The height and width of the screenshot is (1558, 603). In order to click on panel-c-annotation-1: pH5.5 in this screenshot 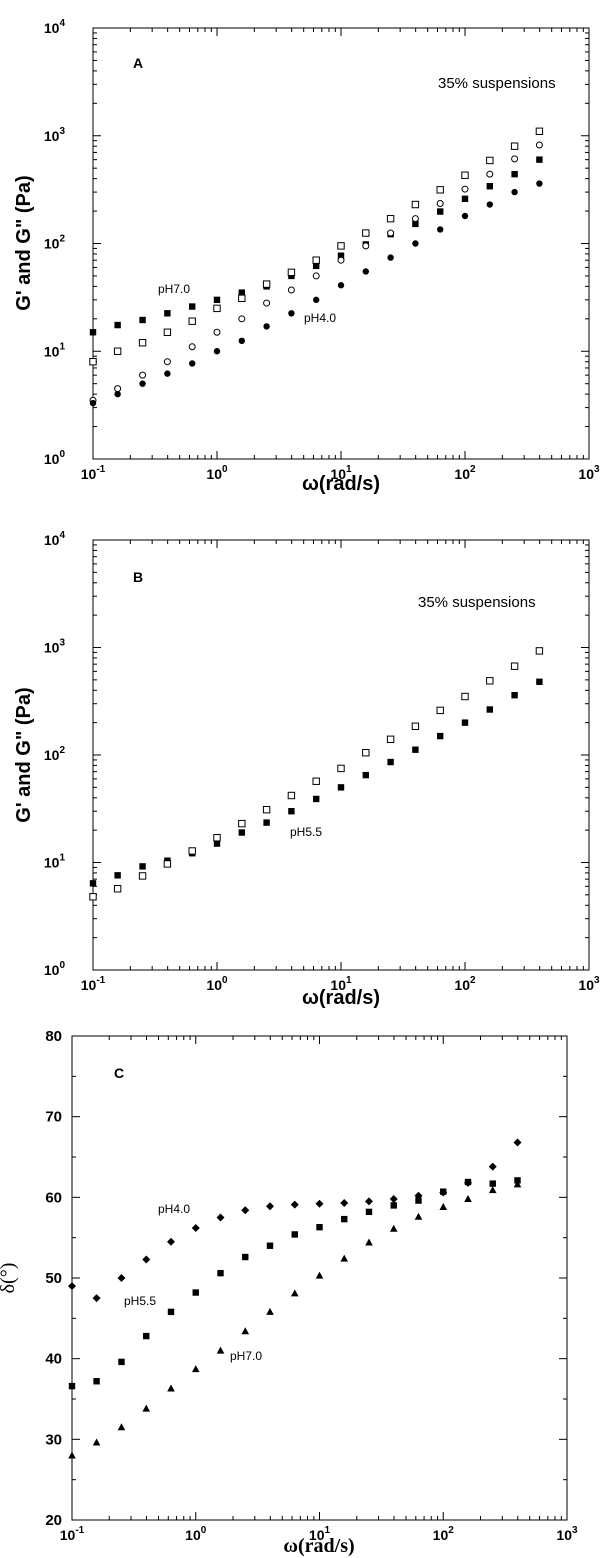, I will do `click(140, 1301)`.